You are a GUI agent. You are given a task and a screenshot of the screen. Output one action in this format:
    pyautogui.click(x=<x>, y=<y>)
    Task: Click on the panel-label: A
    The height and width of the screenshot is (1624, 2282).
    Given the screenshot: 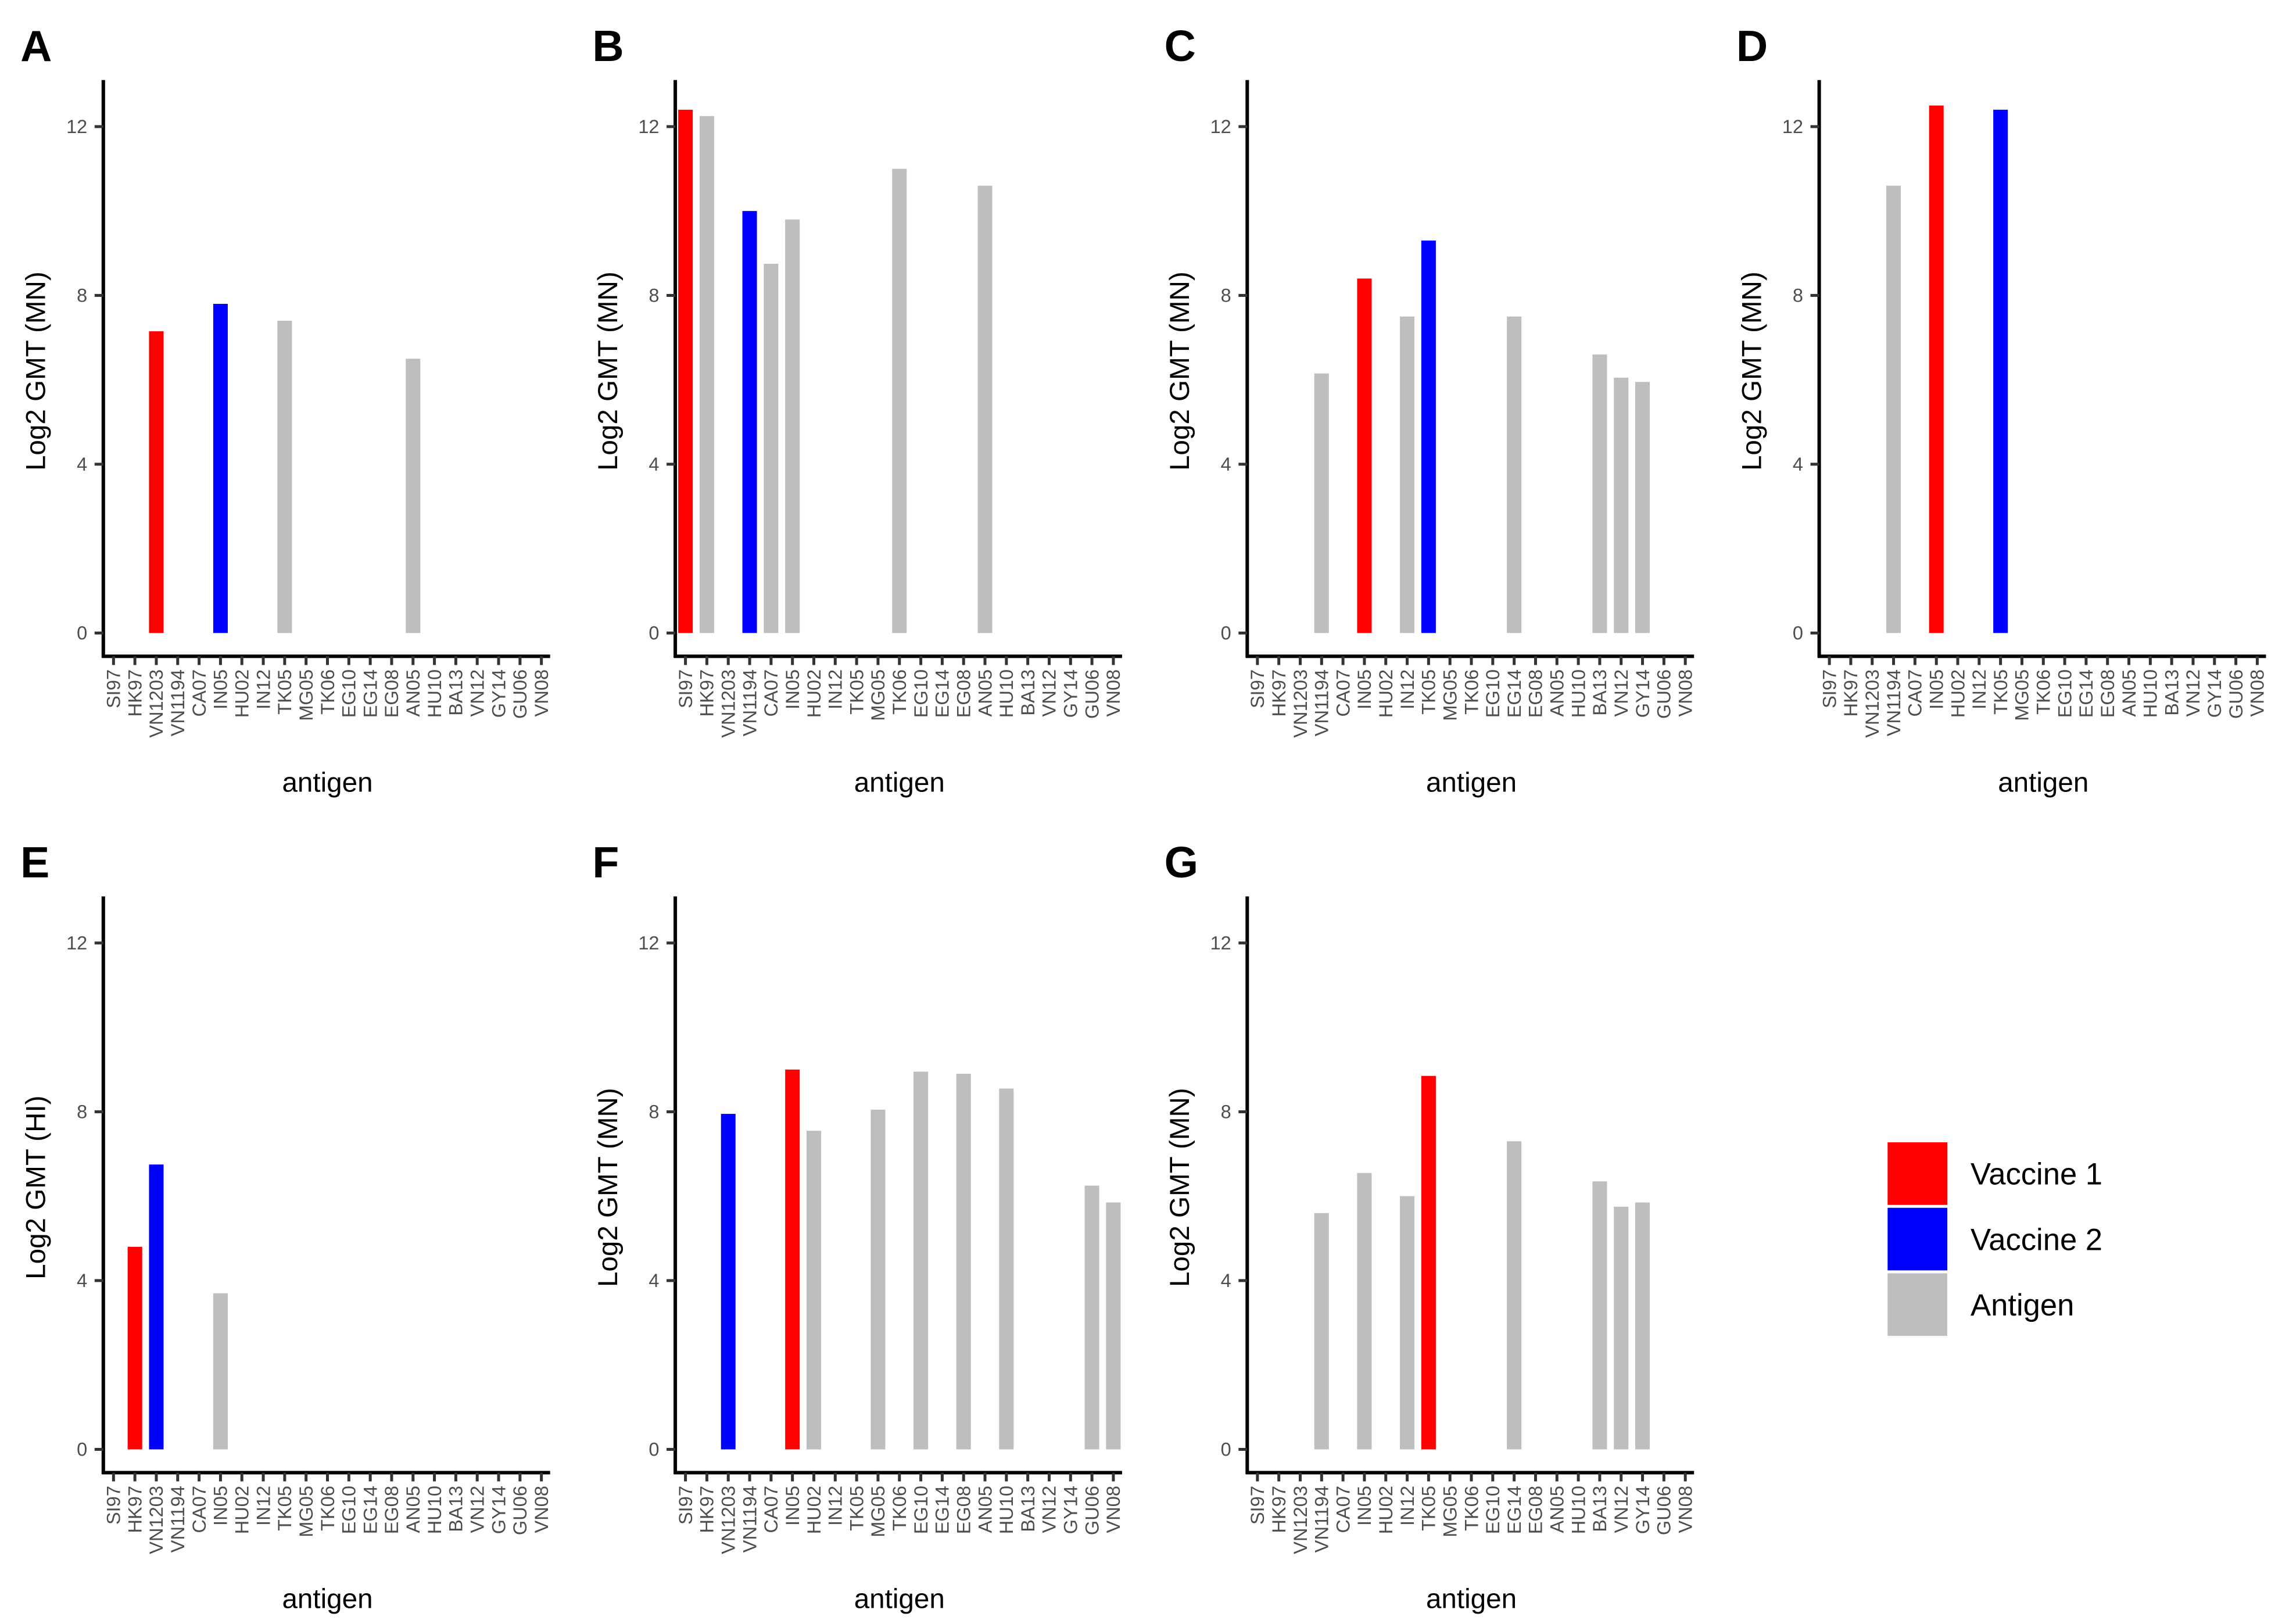 What is the action you would take?
    pyautogui.click(x=36, y=45)
    